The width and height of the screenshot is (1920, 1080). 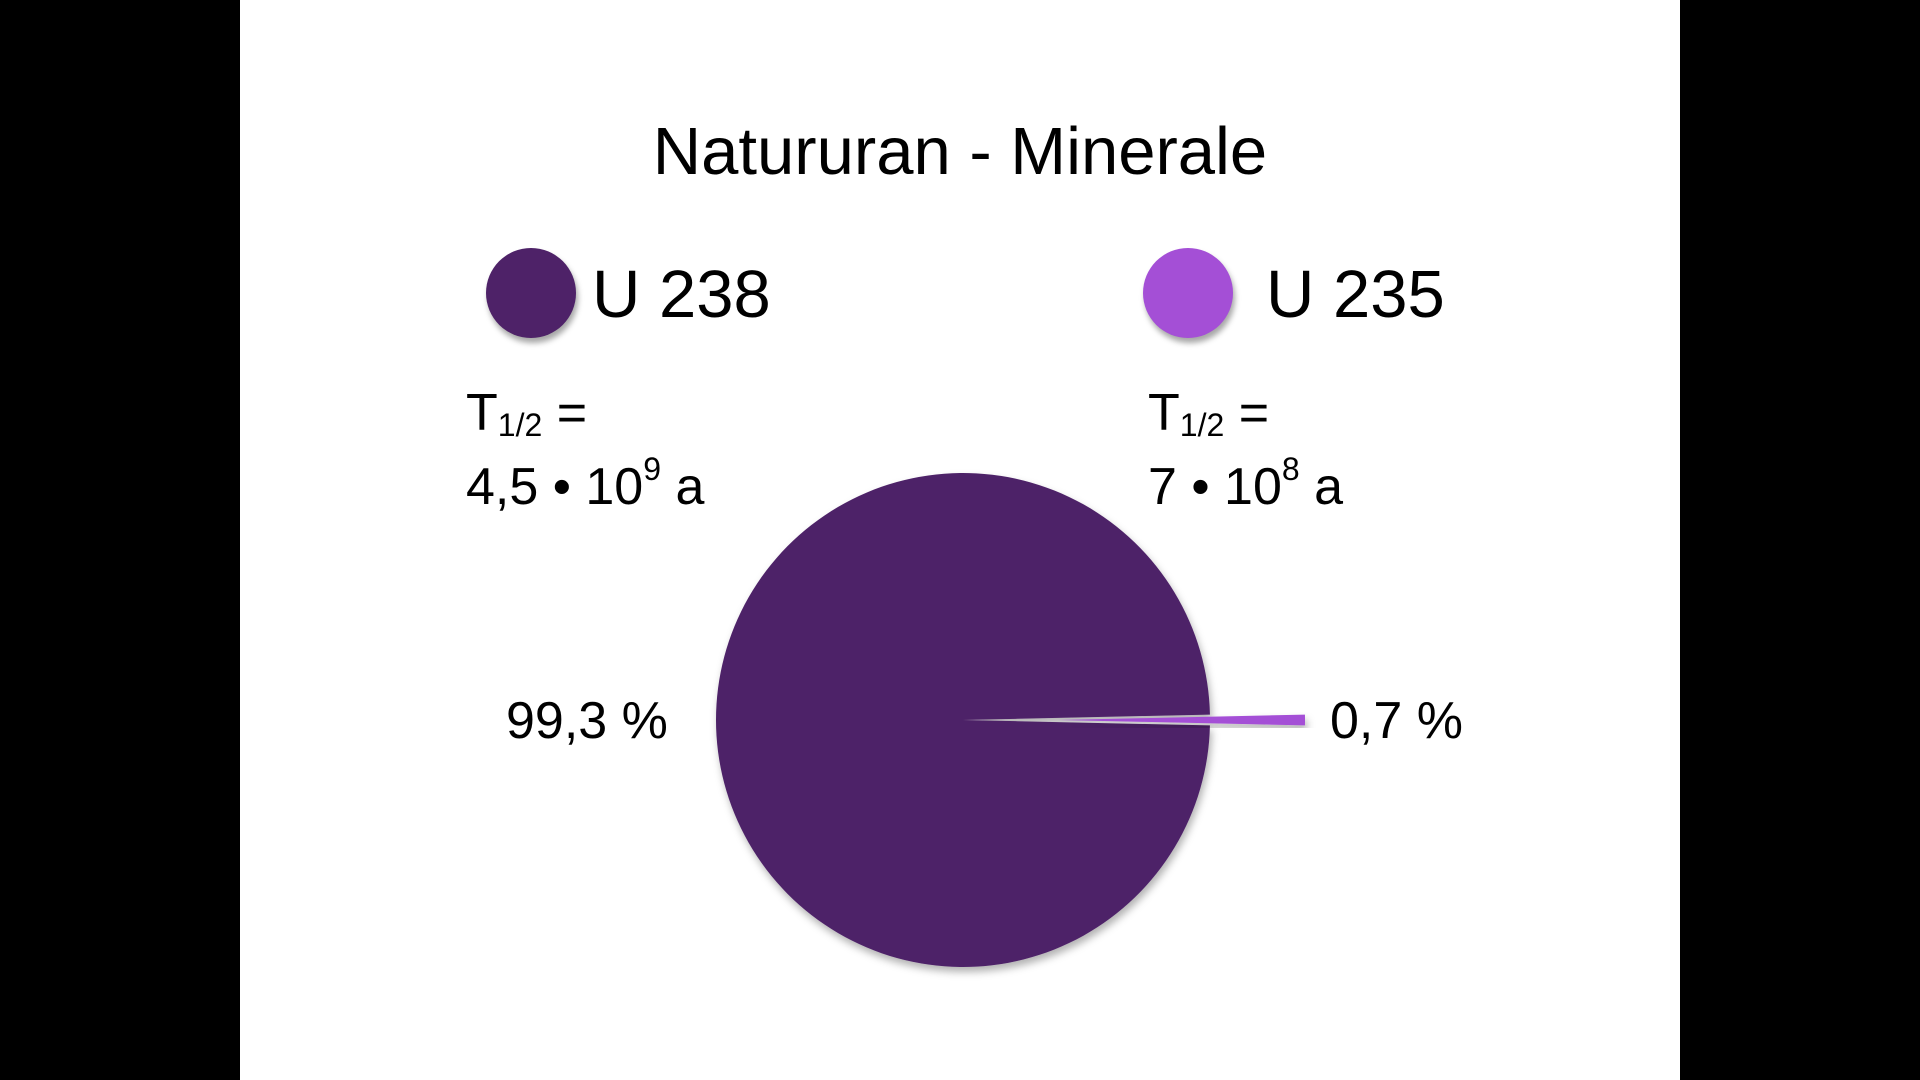 What do you see at coordinates (585, 483) in the screenshot?
I see `halflife-u238-line2: 4,5 • 109 a` at bounding box center [585, 483].